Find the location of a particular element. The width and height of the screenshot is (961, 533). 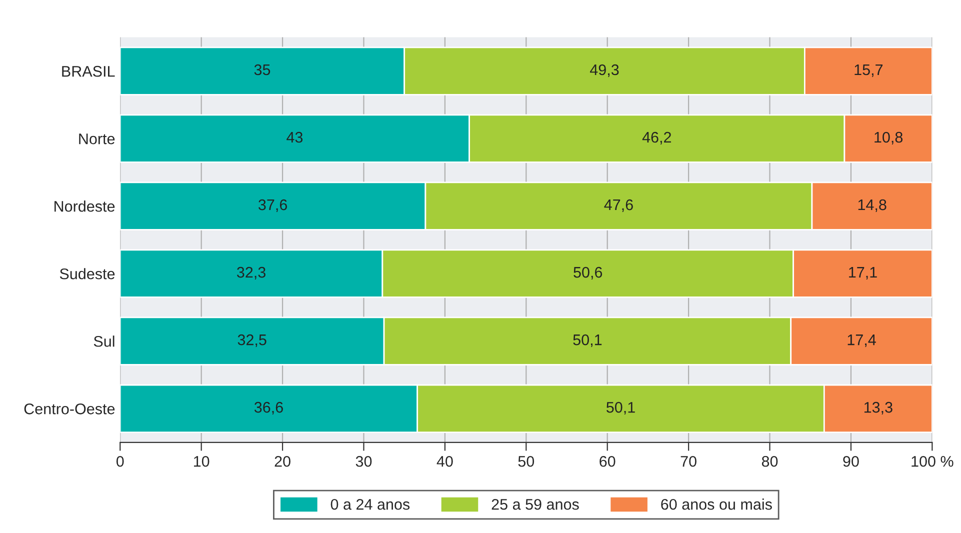

data-label: 49,3 is located at coordinates (604, 70).